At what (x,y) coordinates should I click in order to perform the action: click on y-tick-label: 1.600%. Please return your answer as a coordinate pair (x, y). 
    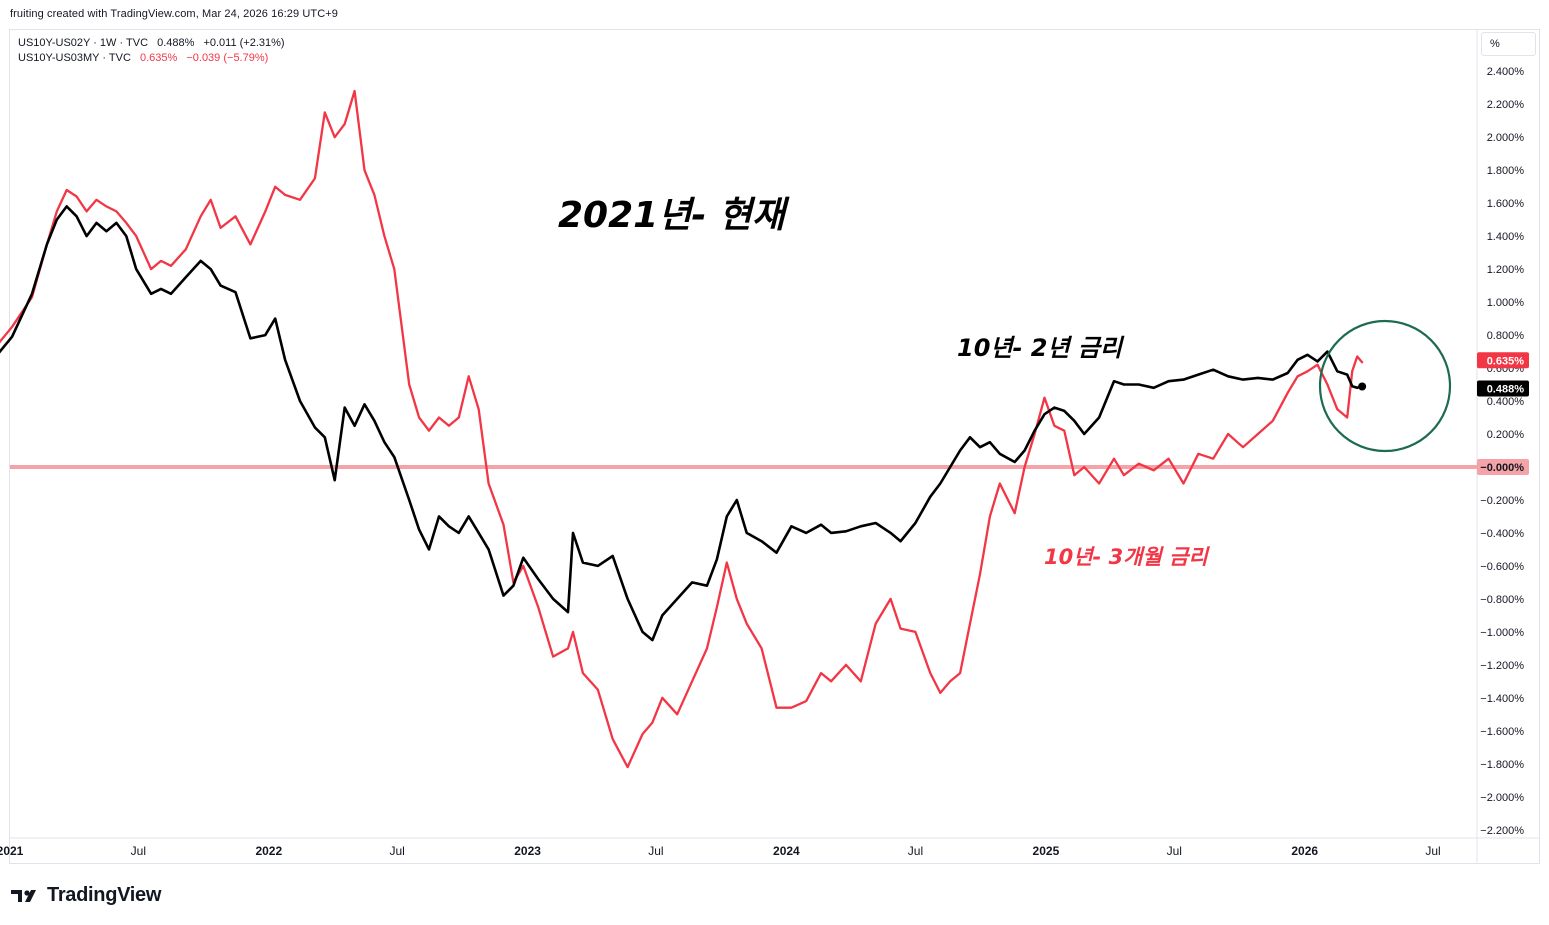
    Looking at the image, I should click on (1506, 204).